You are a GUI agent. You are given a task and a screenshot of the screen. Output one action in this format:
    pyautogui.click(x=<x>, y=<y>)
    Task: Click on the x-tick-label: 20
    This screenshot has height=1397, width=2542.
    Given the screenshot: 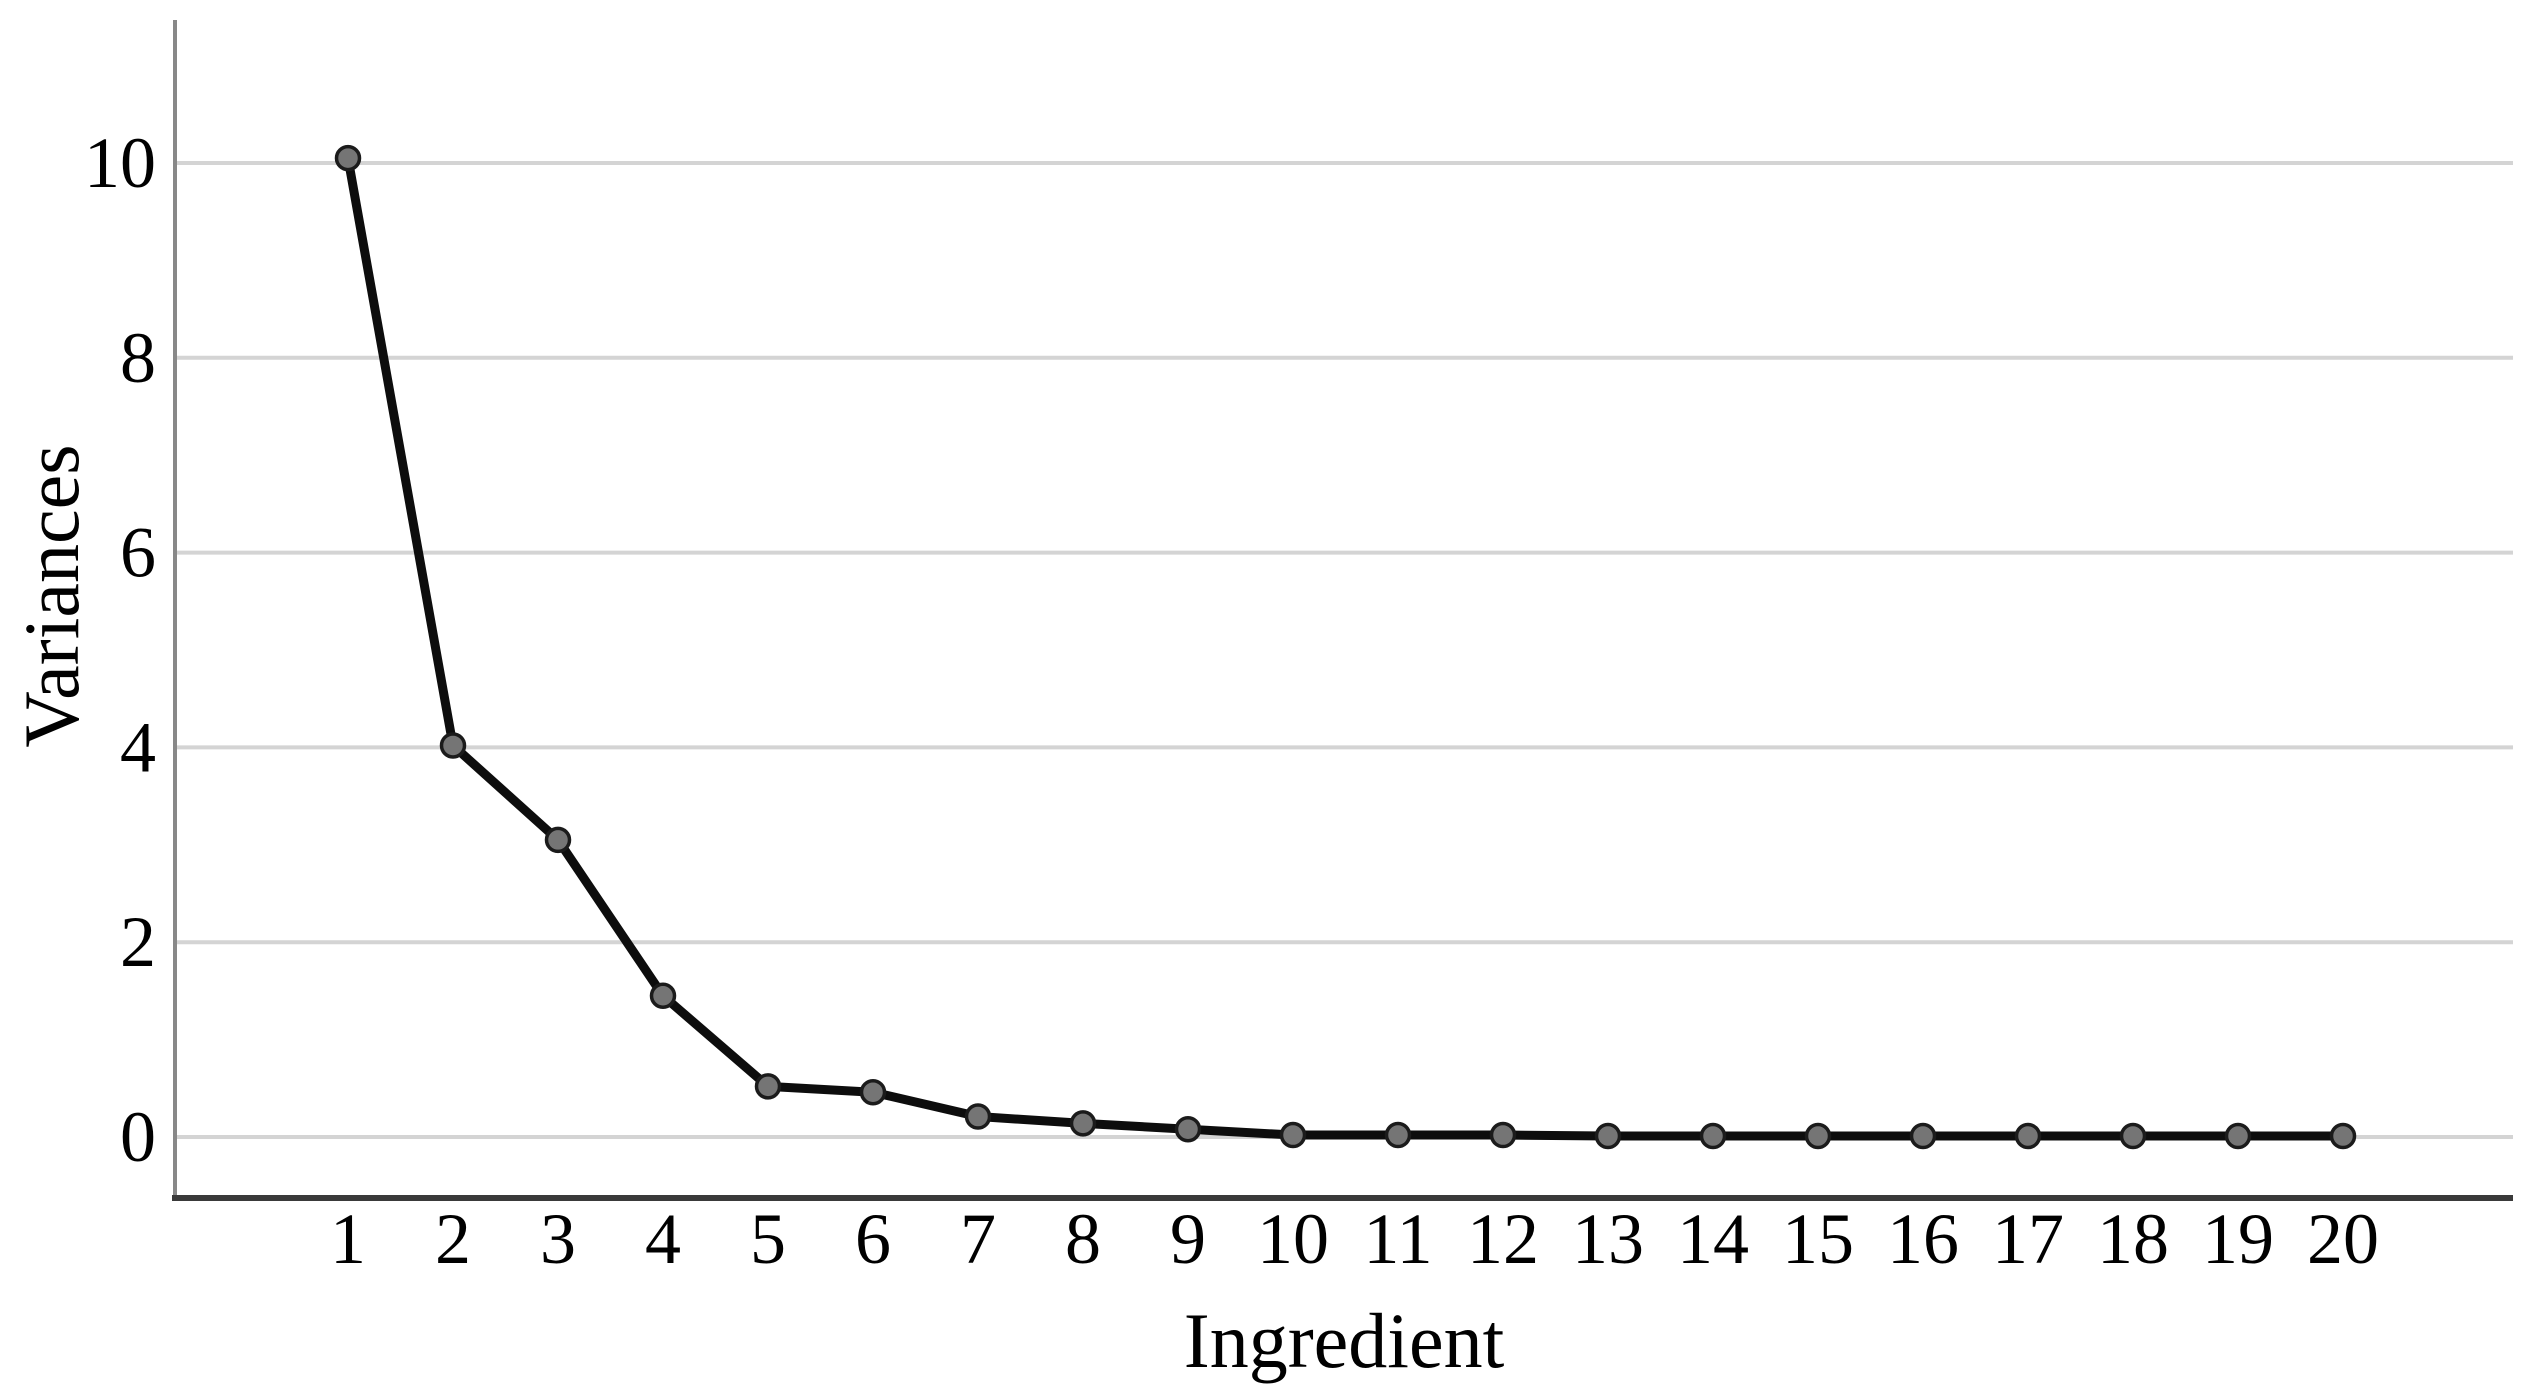 What is the action you would take?
    pyautogui.click(x=2343, y=1239)
    